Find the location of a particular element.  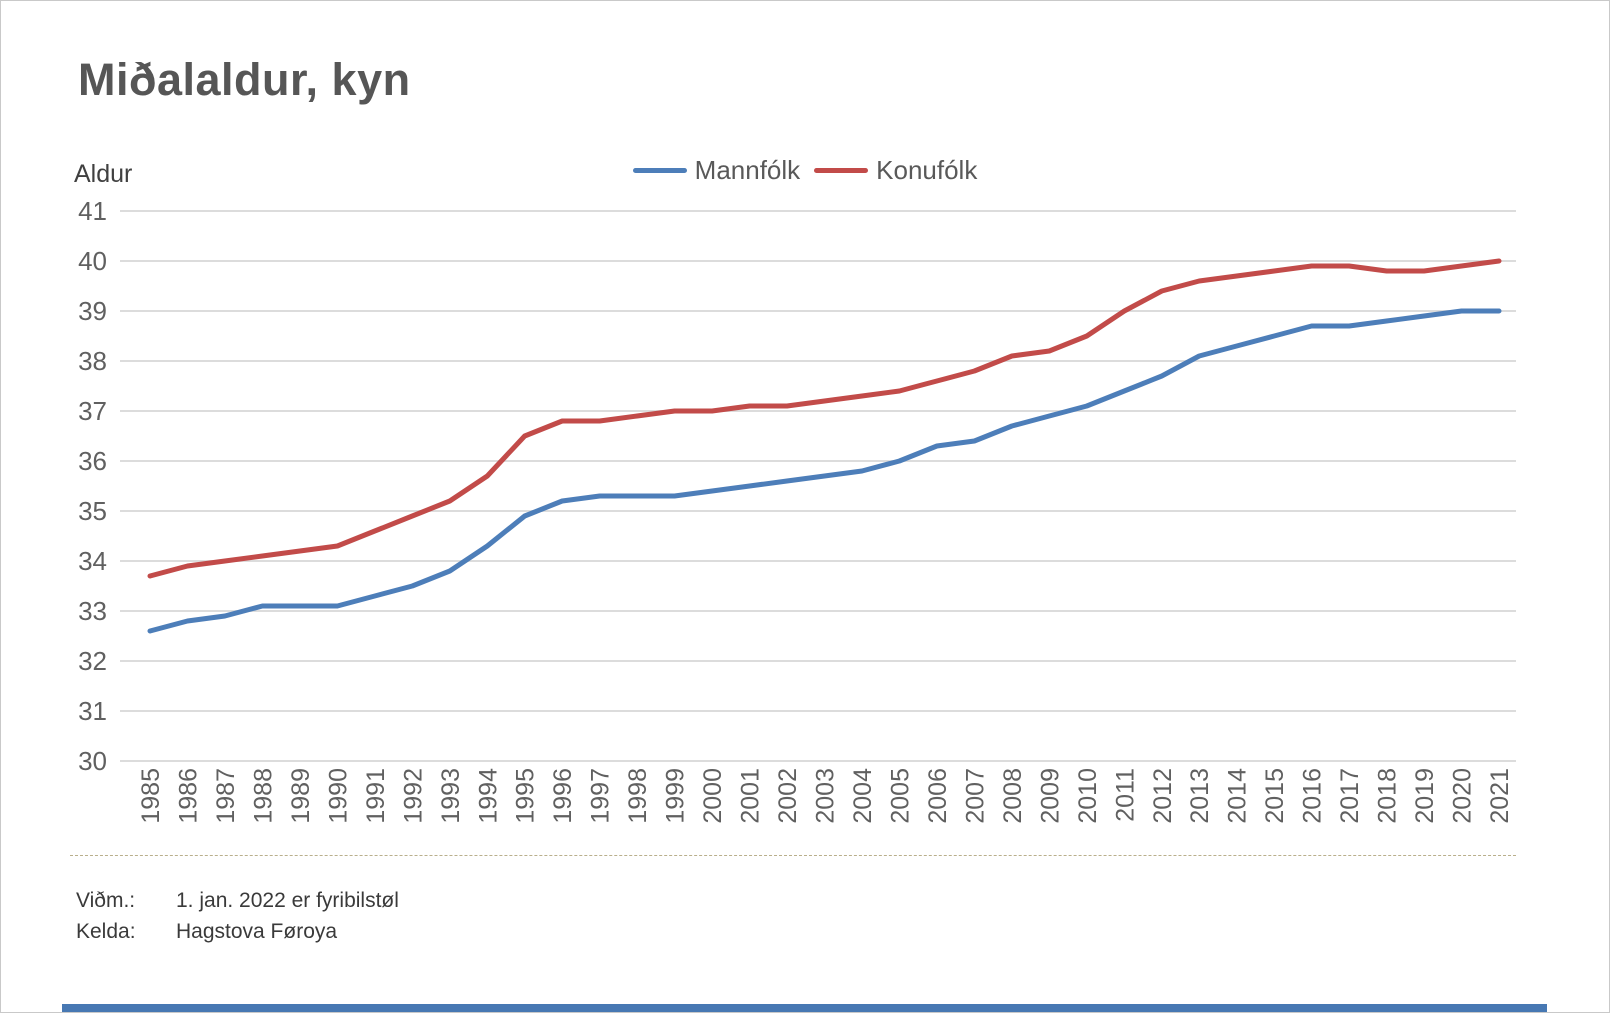

svg-text: 2013 is located at coordinates (1200, 796).